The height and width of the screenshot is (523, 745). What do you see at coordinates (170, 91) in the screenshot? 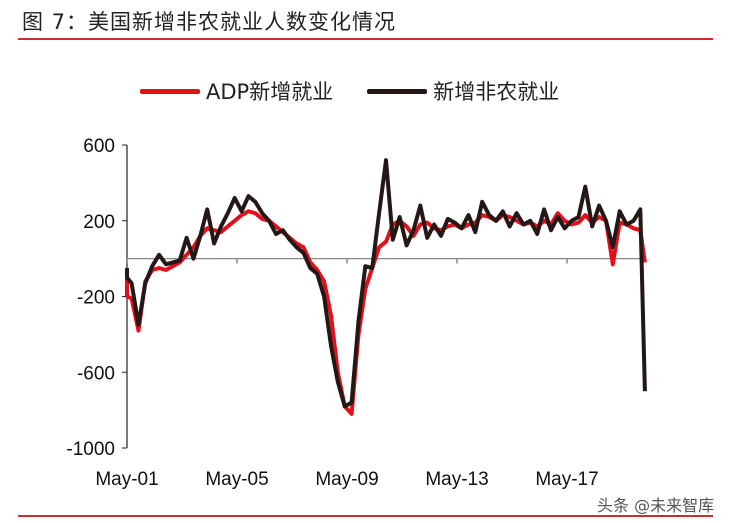
I see `legend-swatch-adp` at bounding box center [170, 91].